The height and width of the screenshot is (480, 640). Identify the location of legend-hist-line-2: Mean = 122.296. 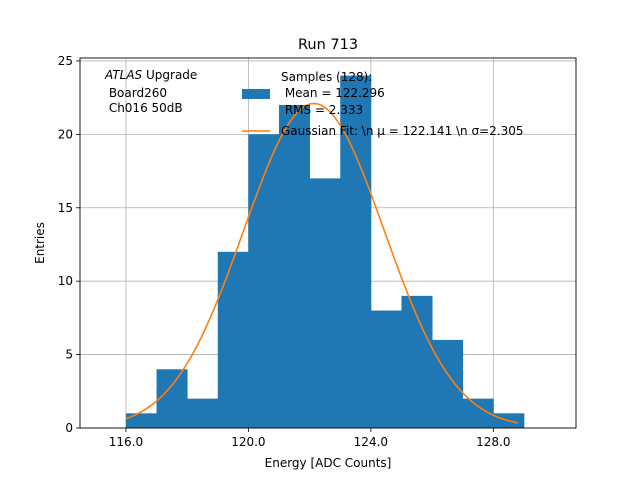
(333, 93).